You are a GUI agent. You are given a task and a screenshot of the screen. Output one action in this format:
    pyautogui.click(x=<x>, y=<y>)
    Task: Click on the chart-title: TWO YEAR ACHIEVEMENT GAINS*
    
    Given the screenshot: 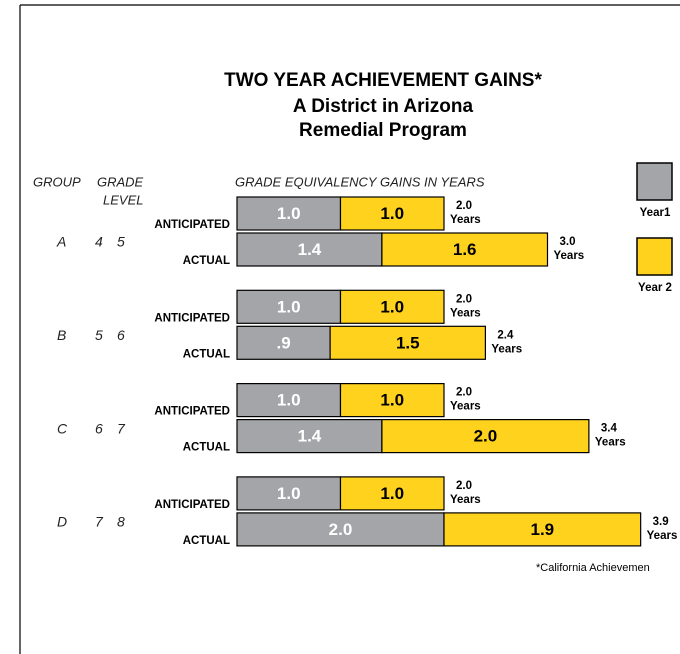 What is the action you would take?
    pyautogui.click(x=383, y=80)
    